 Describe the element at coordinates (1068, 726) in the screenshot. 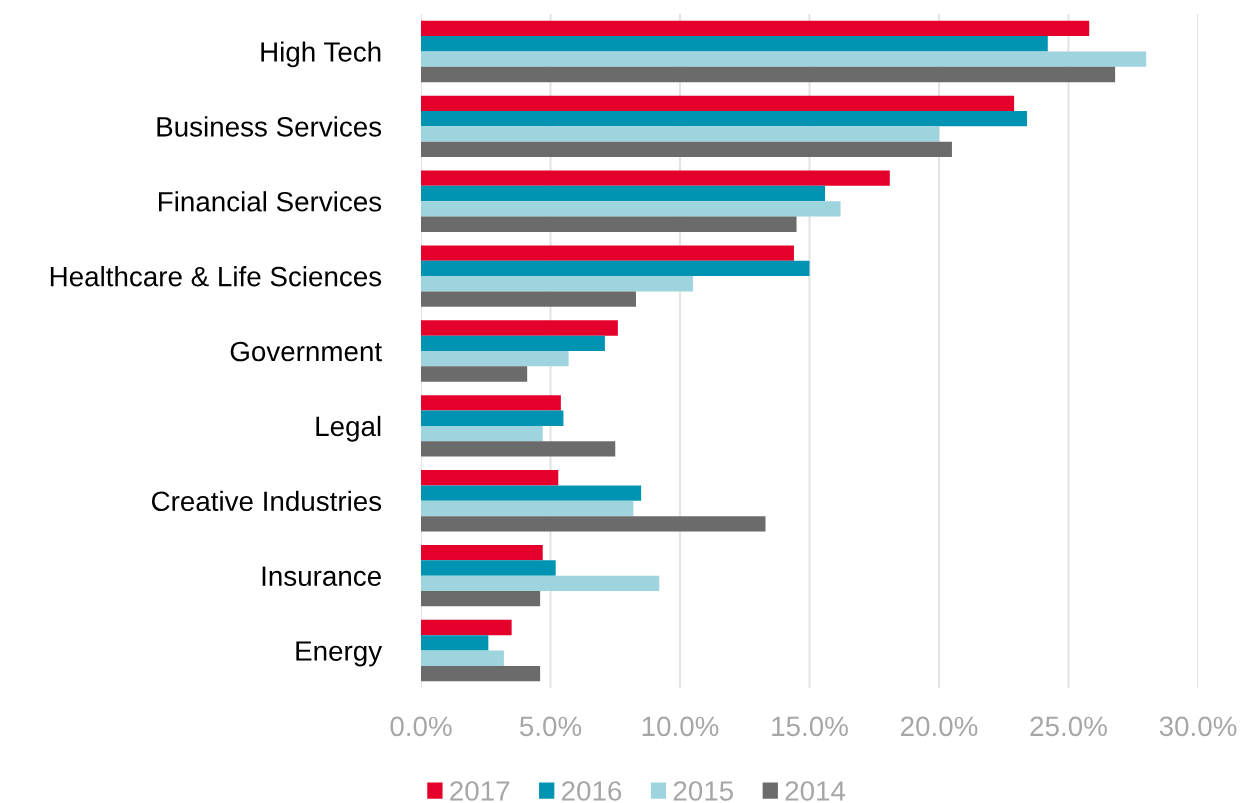

I see `x-tick-label: 25.0%` at that location.